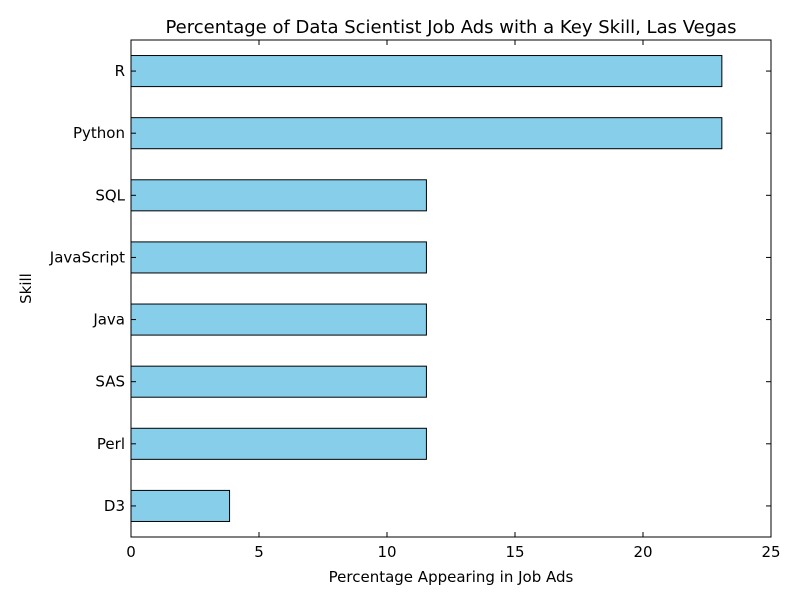 This screenshot has height=604, width=800. I want to click on x-axis-label: Percentage Appearing in Job Ads, so click(451, 577).